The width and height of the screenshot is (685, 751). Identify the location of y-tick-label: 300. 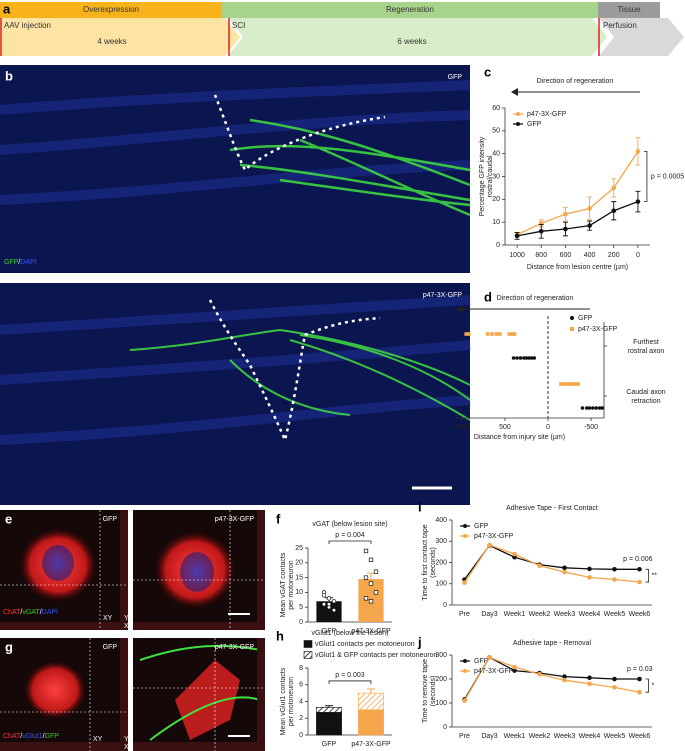
(441, 655).